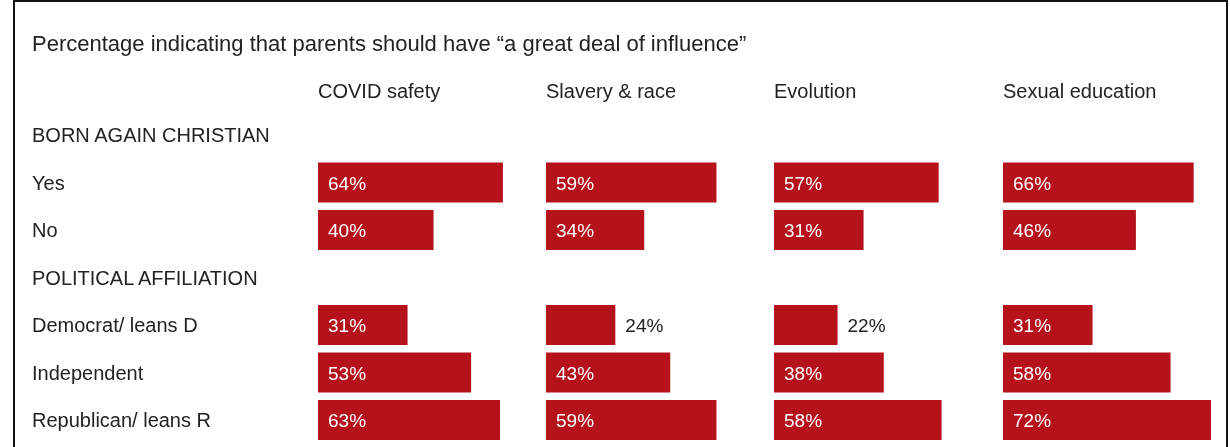 The image size is (1230, 447). Describe the element at coordinates (151, 135) in the screenshot. I see `y-tick-label: BORN AGAIN CHRISTIAN` at that location.